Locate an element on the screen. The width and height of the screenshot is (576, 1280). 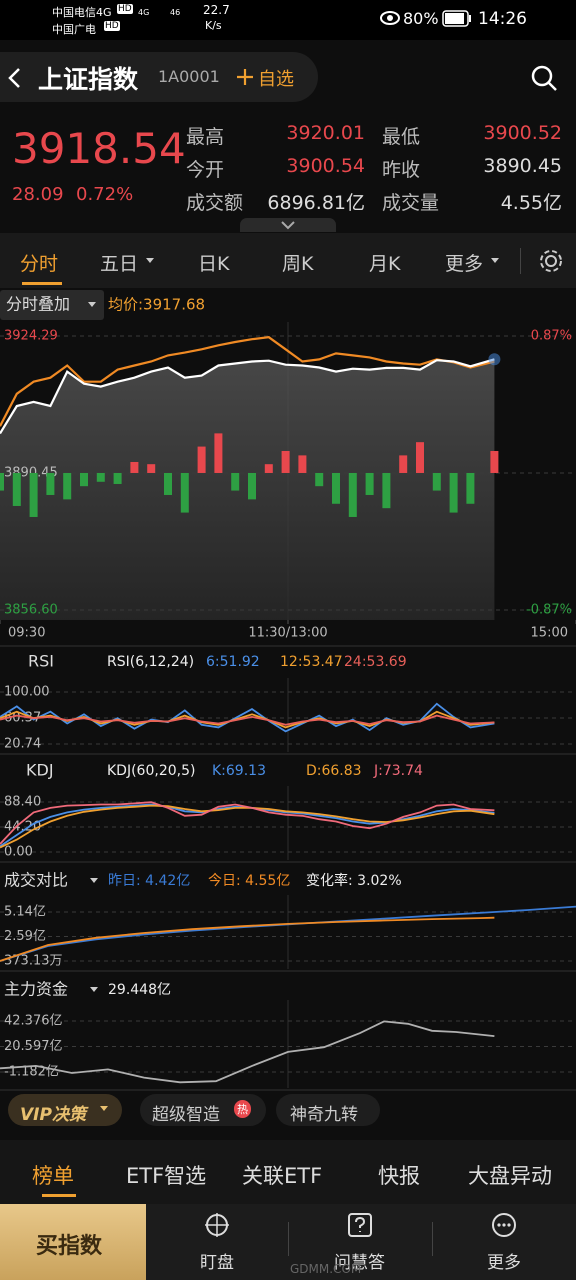
vip-chip is located at coordinates (65, 1110).